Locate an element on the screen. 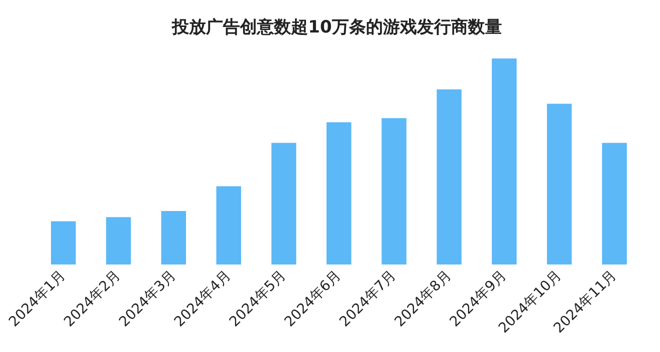 The image size is (660, 352). chart-title: 投放广告创意数超10万条的游戏发行商数量 is located at coordinates (336, 28).